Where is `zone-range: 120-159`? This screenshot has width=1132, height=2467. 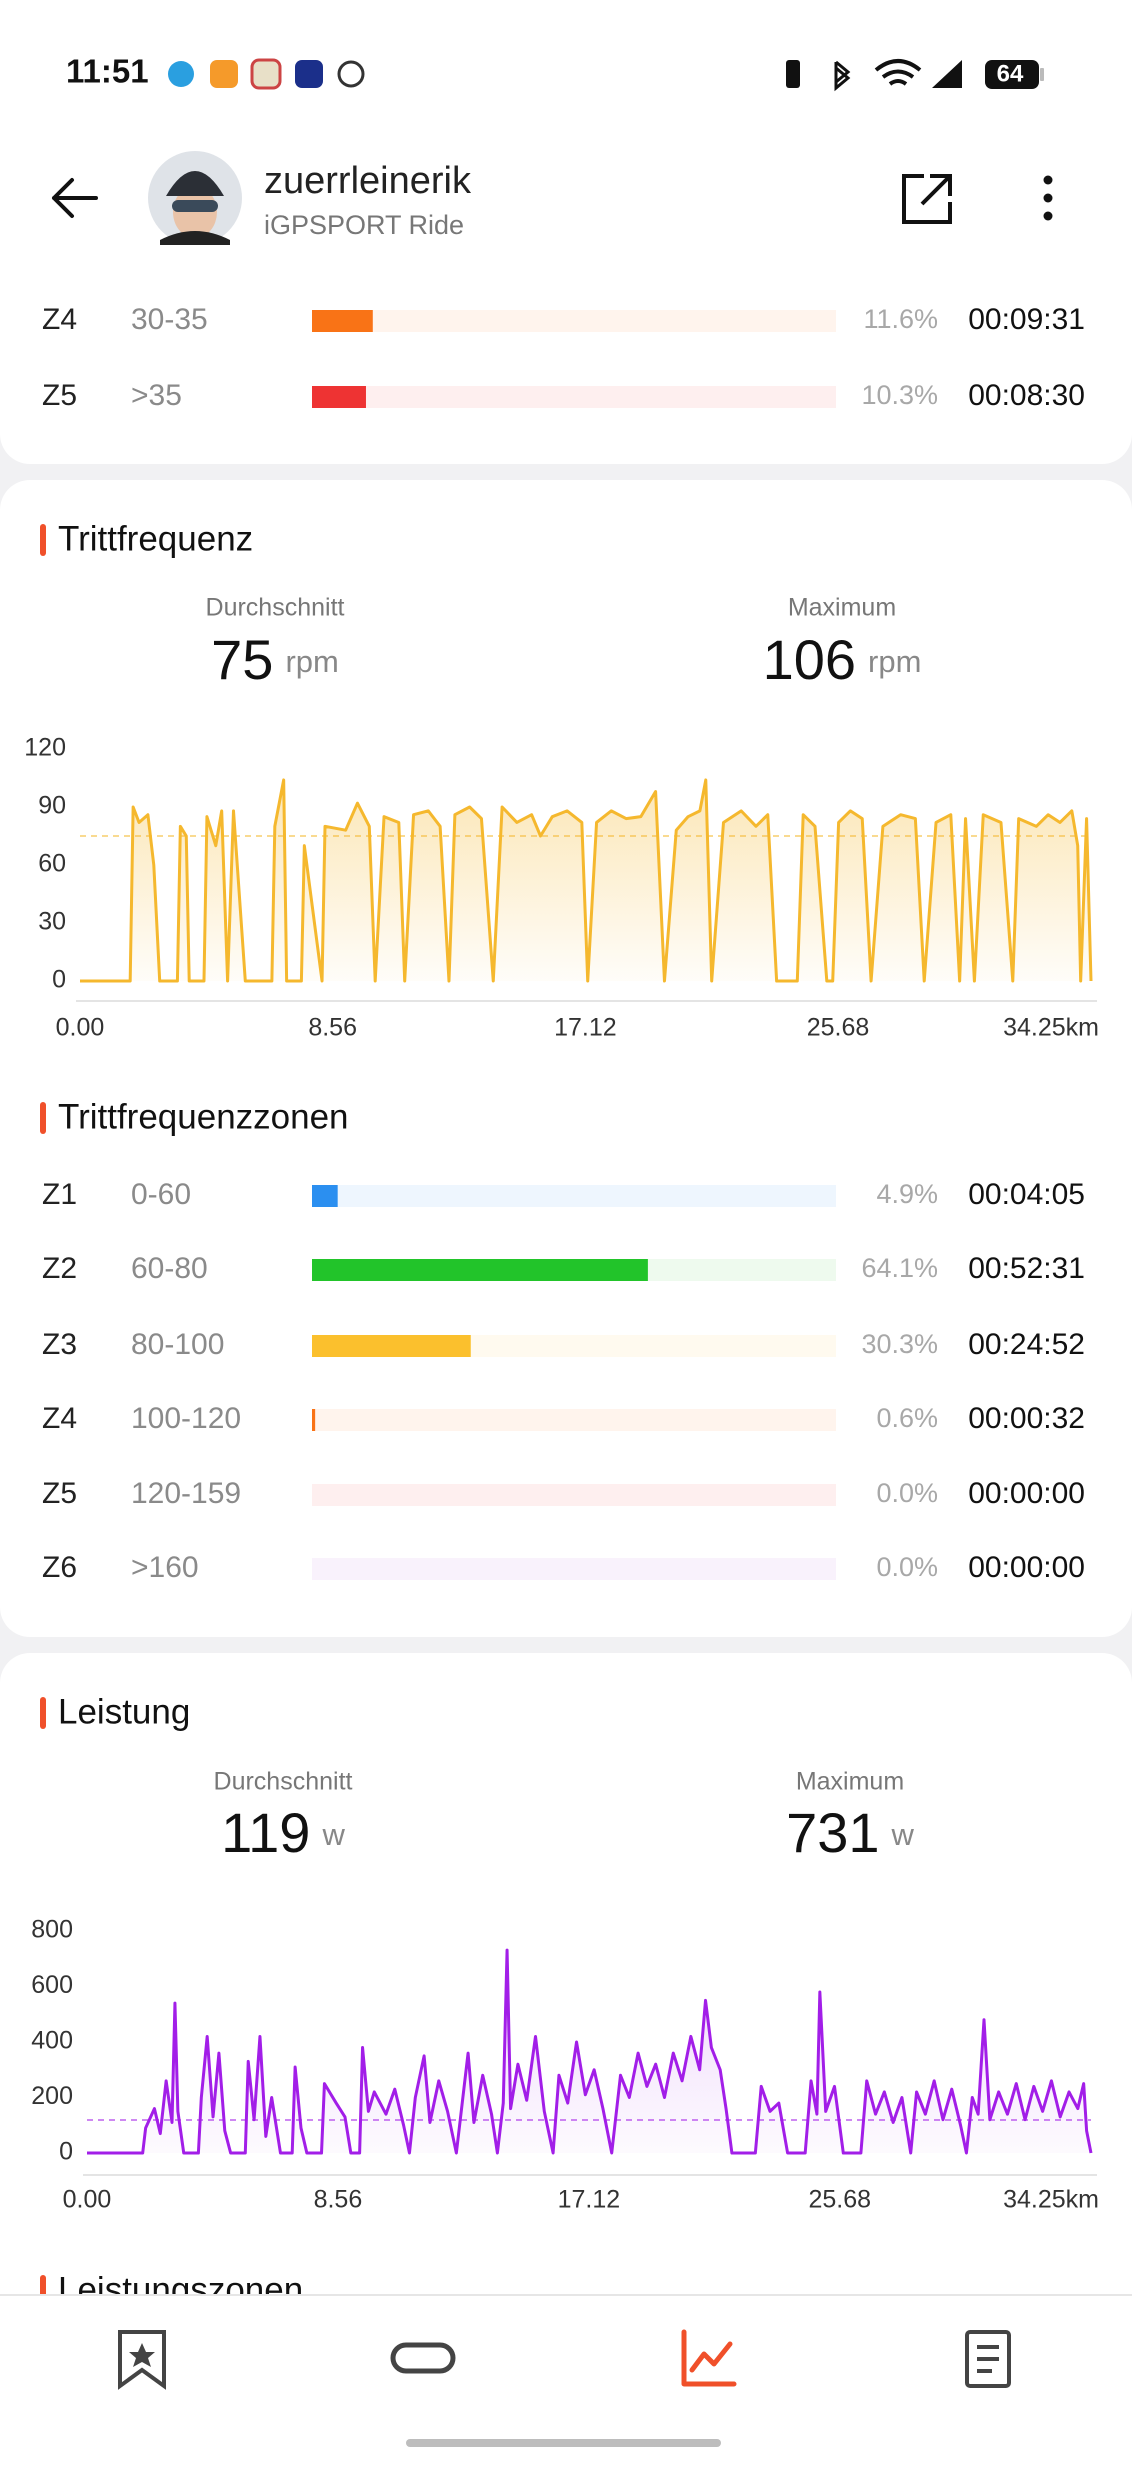
zone-range: 120-159 is located at coordinates (186, 1493).